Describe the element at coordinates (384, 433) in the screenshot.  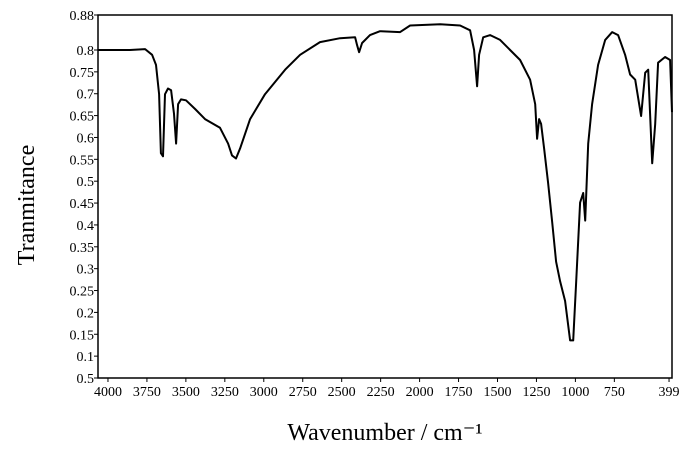
I see `x-axis-title: Wavenumber / cm⁻¹` at that location.